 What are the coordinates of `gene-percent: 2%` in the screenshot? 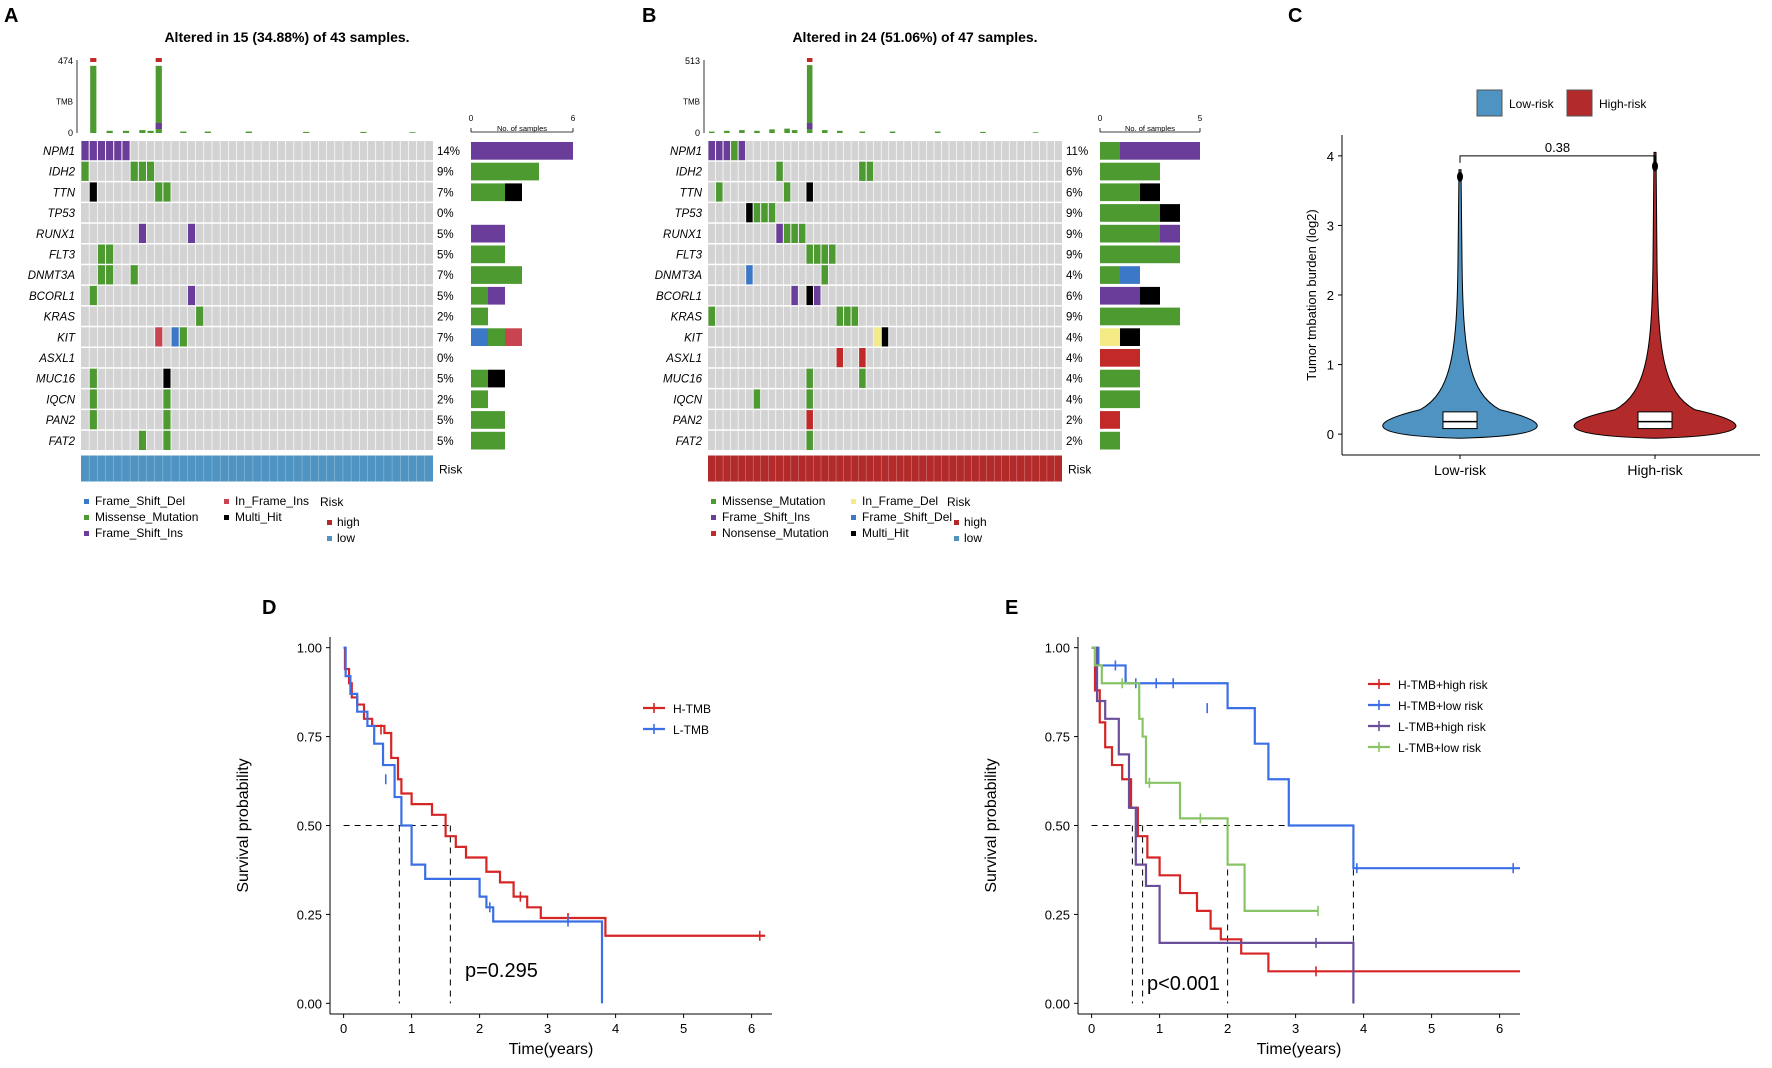 It's located at (1074, 442).